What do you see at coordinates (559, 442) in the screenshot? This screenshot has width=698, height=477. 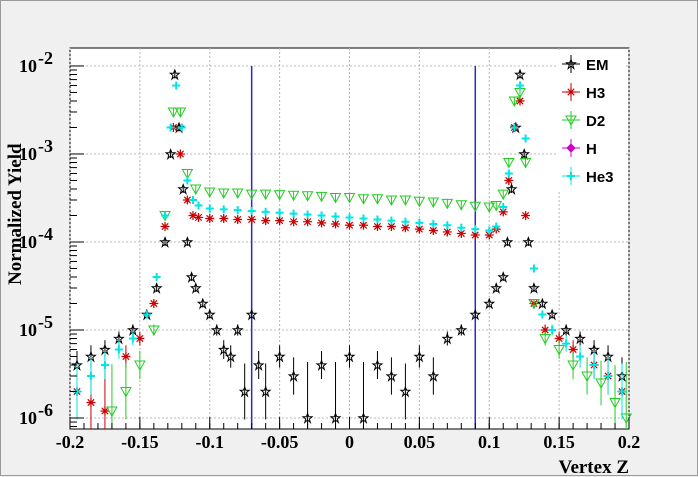 I see `x-tick-label: 0.15` at bounding box center [559, 442].